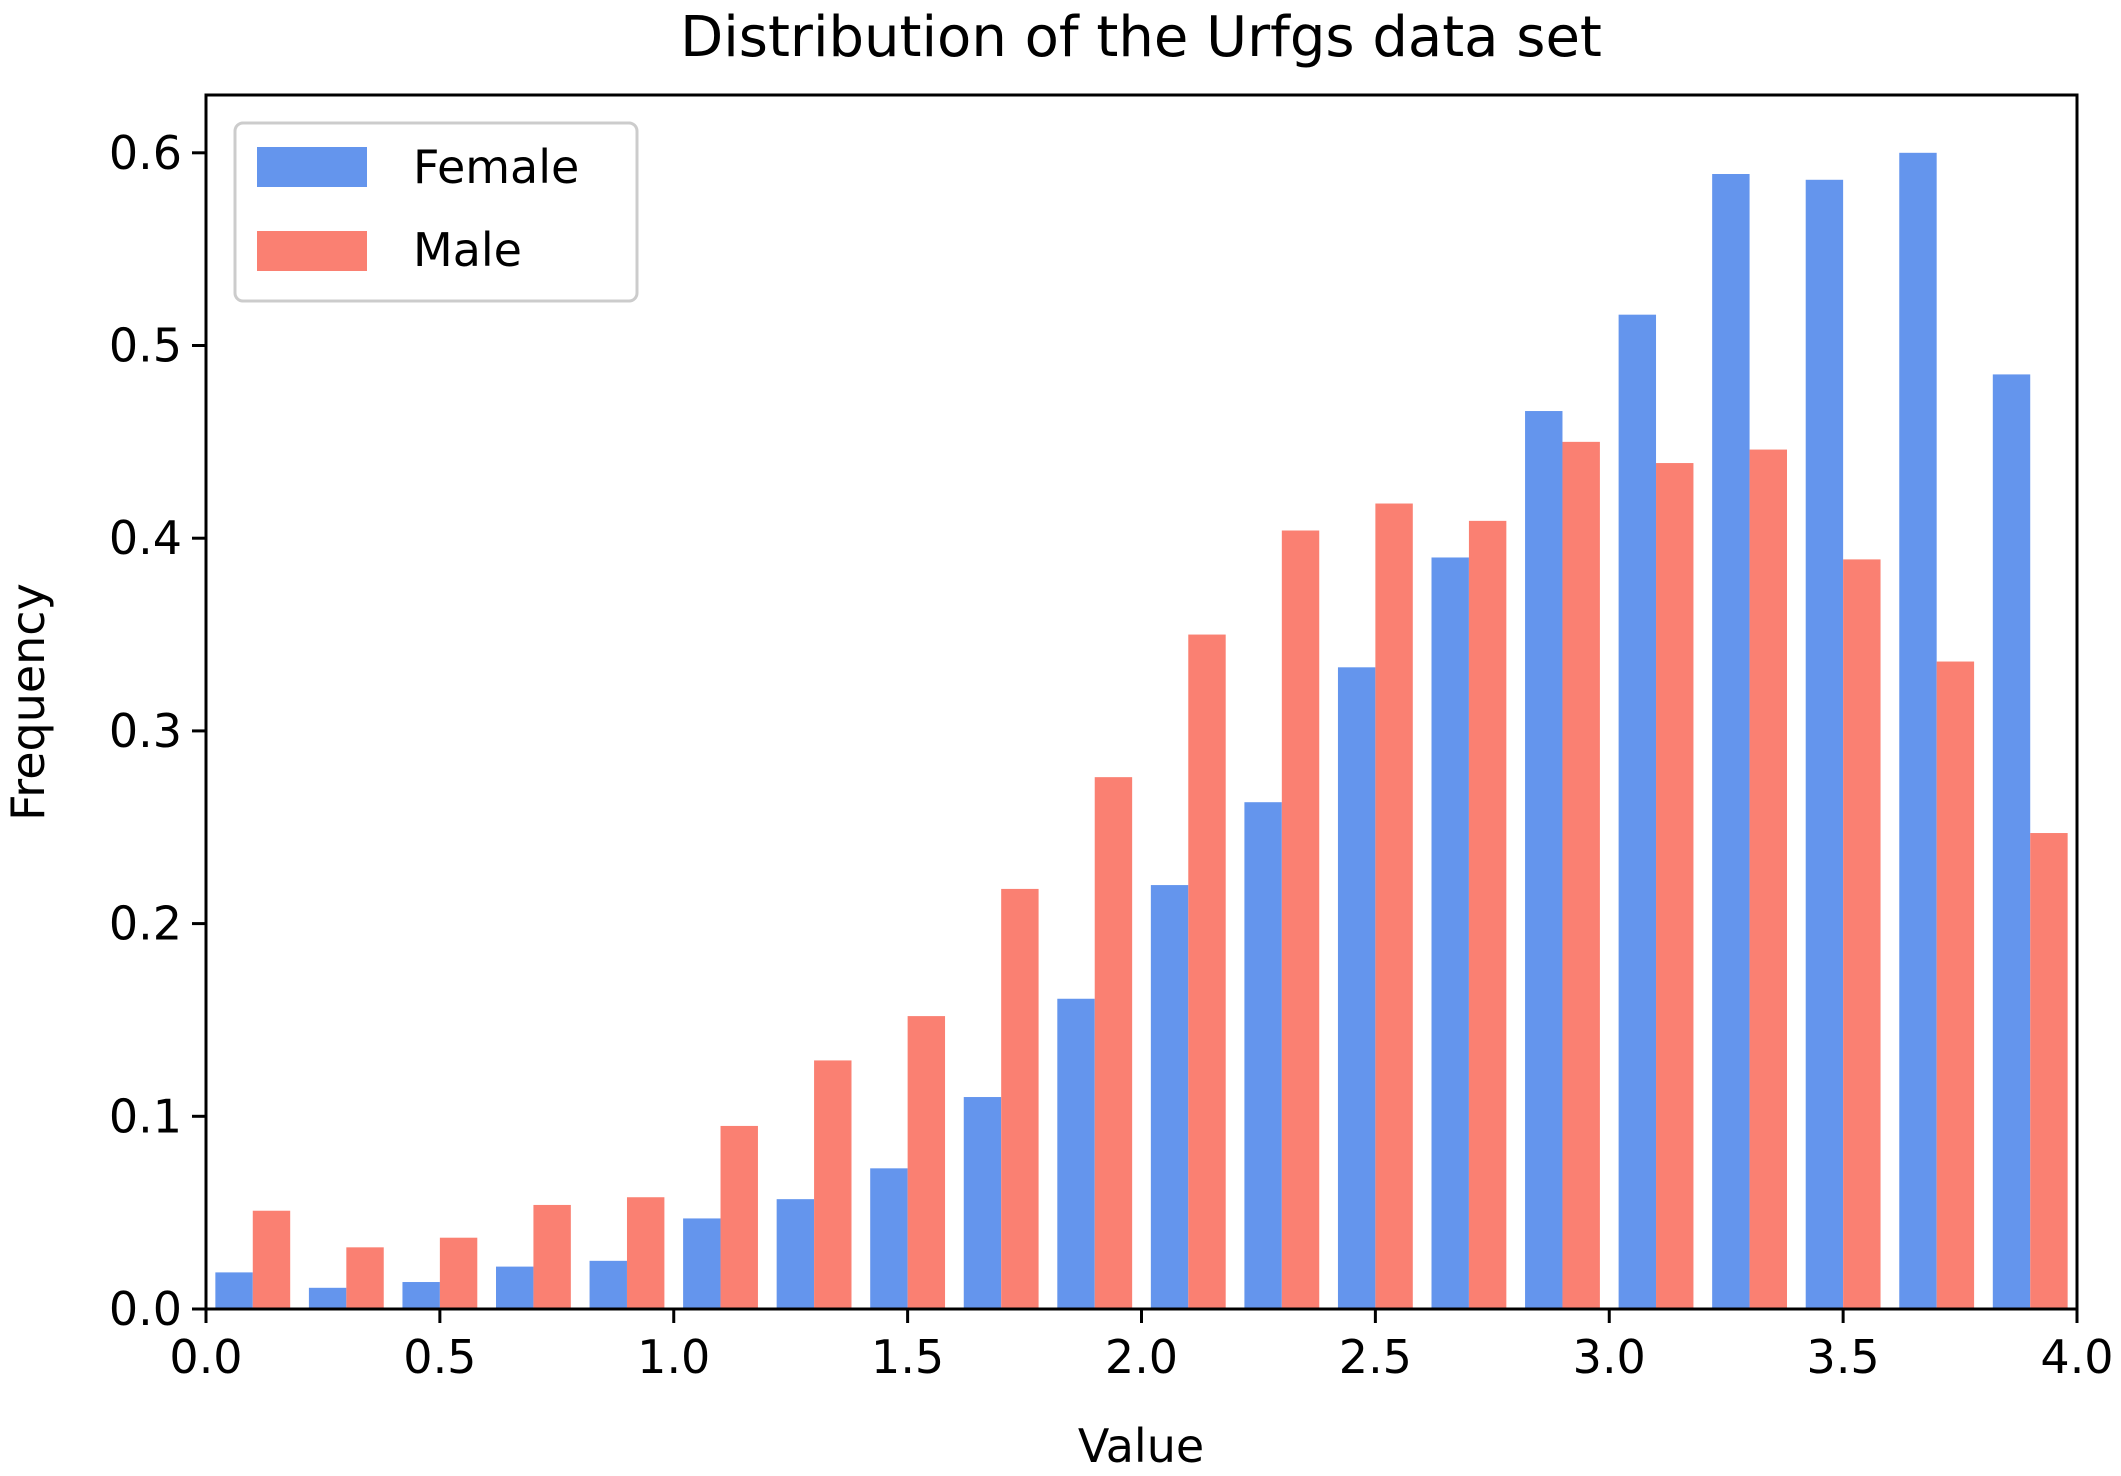  Describe the element at coordinates (1609, 1357) in the screenshot. I see `x-tick-label: 3.0` at that location.